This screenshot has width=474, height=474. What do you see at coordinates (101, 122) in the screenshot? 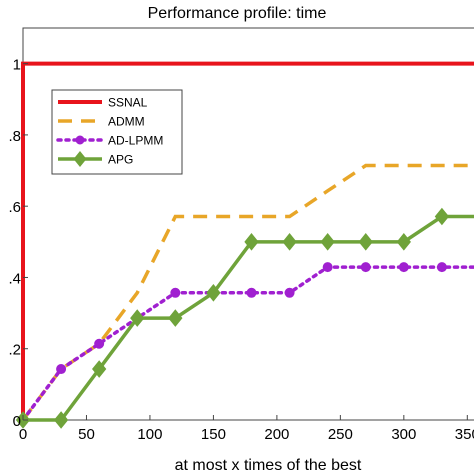
I see `legend-item-admm: ADMM` at bounding box center [101, 122].